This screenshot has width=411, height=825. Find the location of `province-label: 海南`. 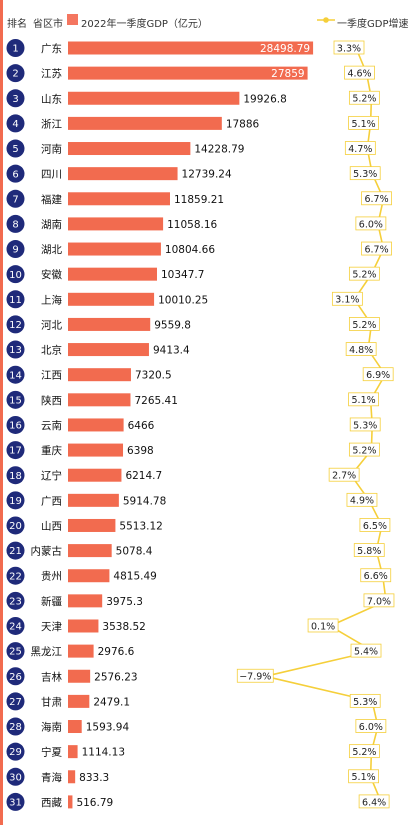

province-label: 海南 is located at coordinates (51, 727).